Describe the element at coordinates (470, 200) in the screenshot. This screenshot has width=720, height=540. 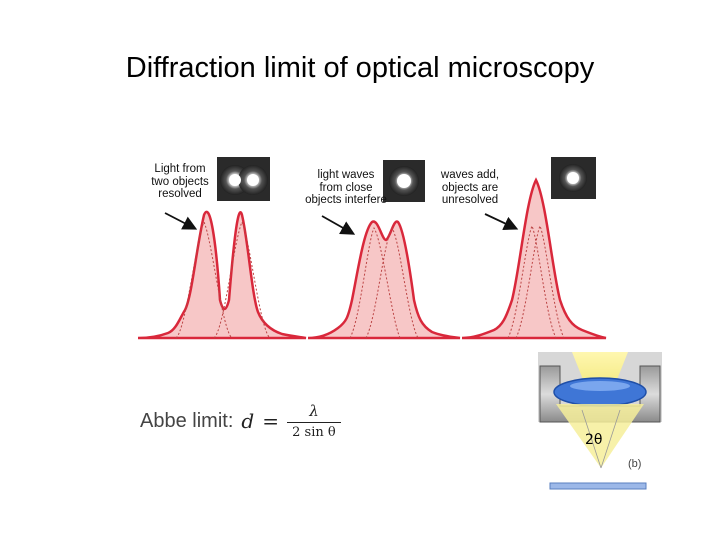
I see `caption-unresolved-line-3: unresolved` at that location.